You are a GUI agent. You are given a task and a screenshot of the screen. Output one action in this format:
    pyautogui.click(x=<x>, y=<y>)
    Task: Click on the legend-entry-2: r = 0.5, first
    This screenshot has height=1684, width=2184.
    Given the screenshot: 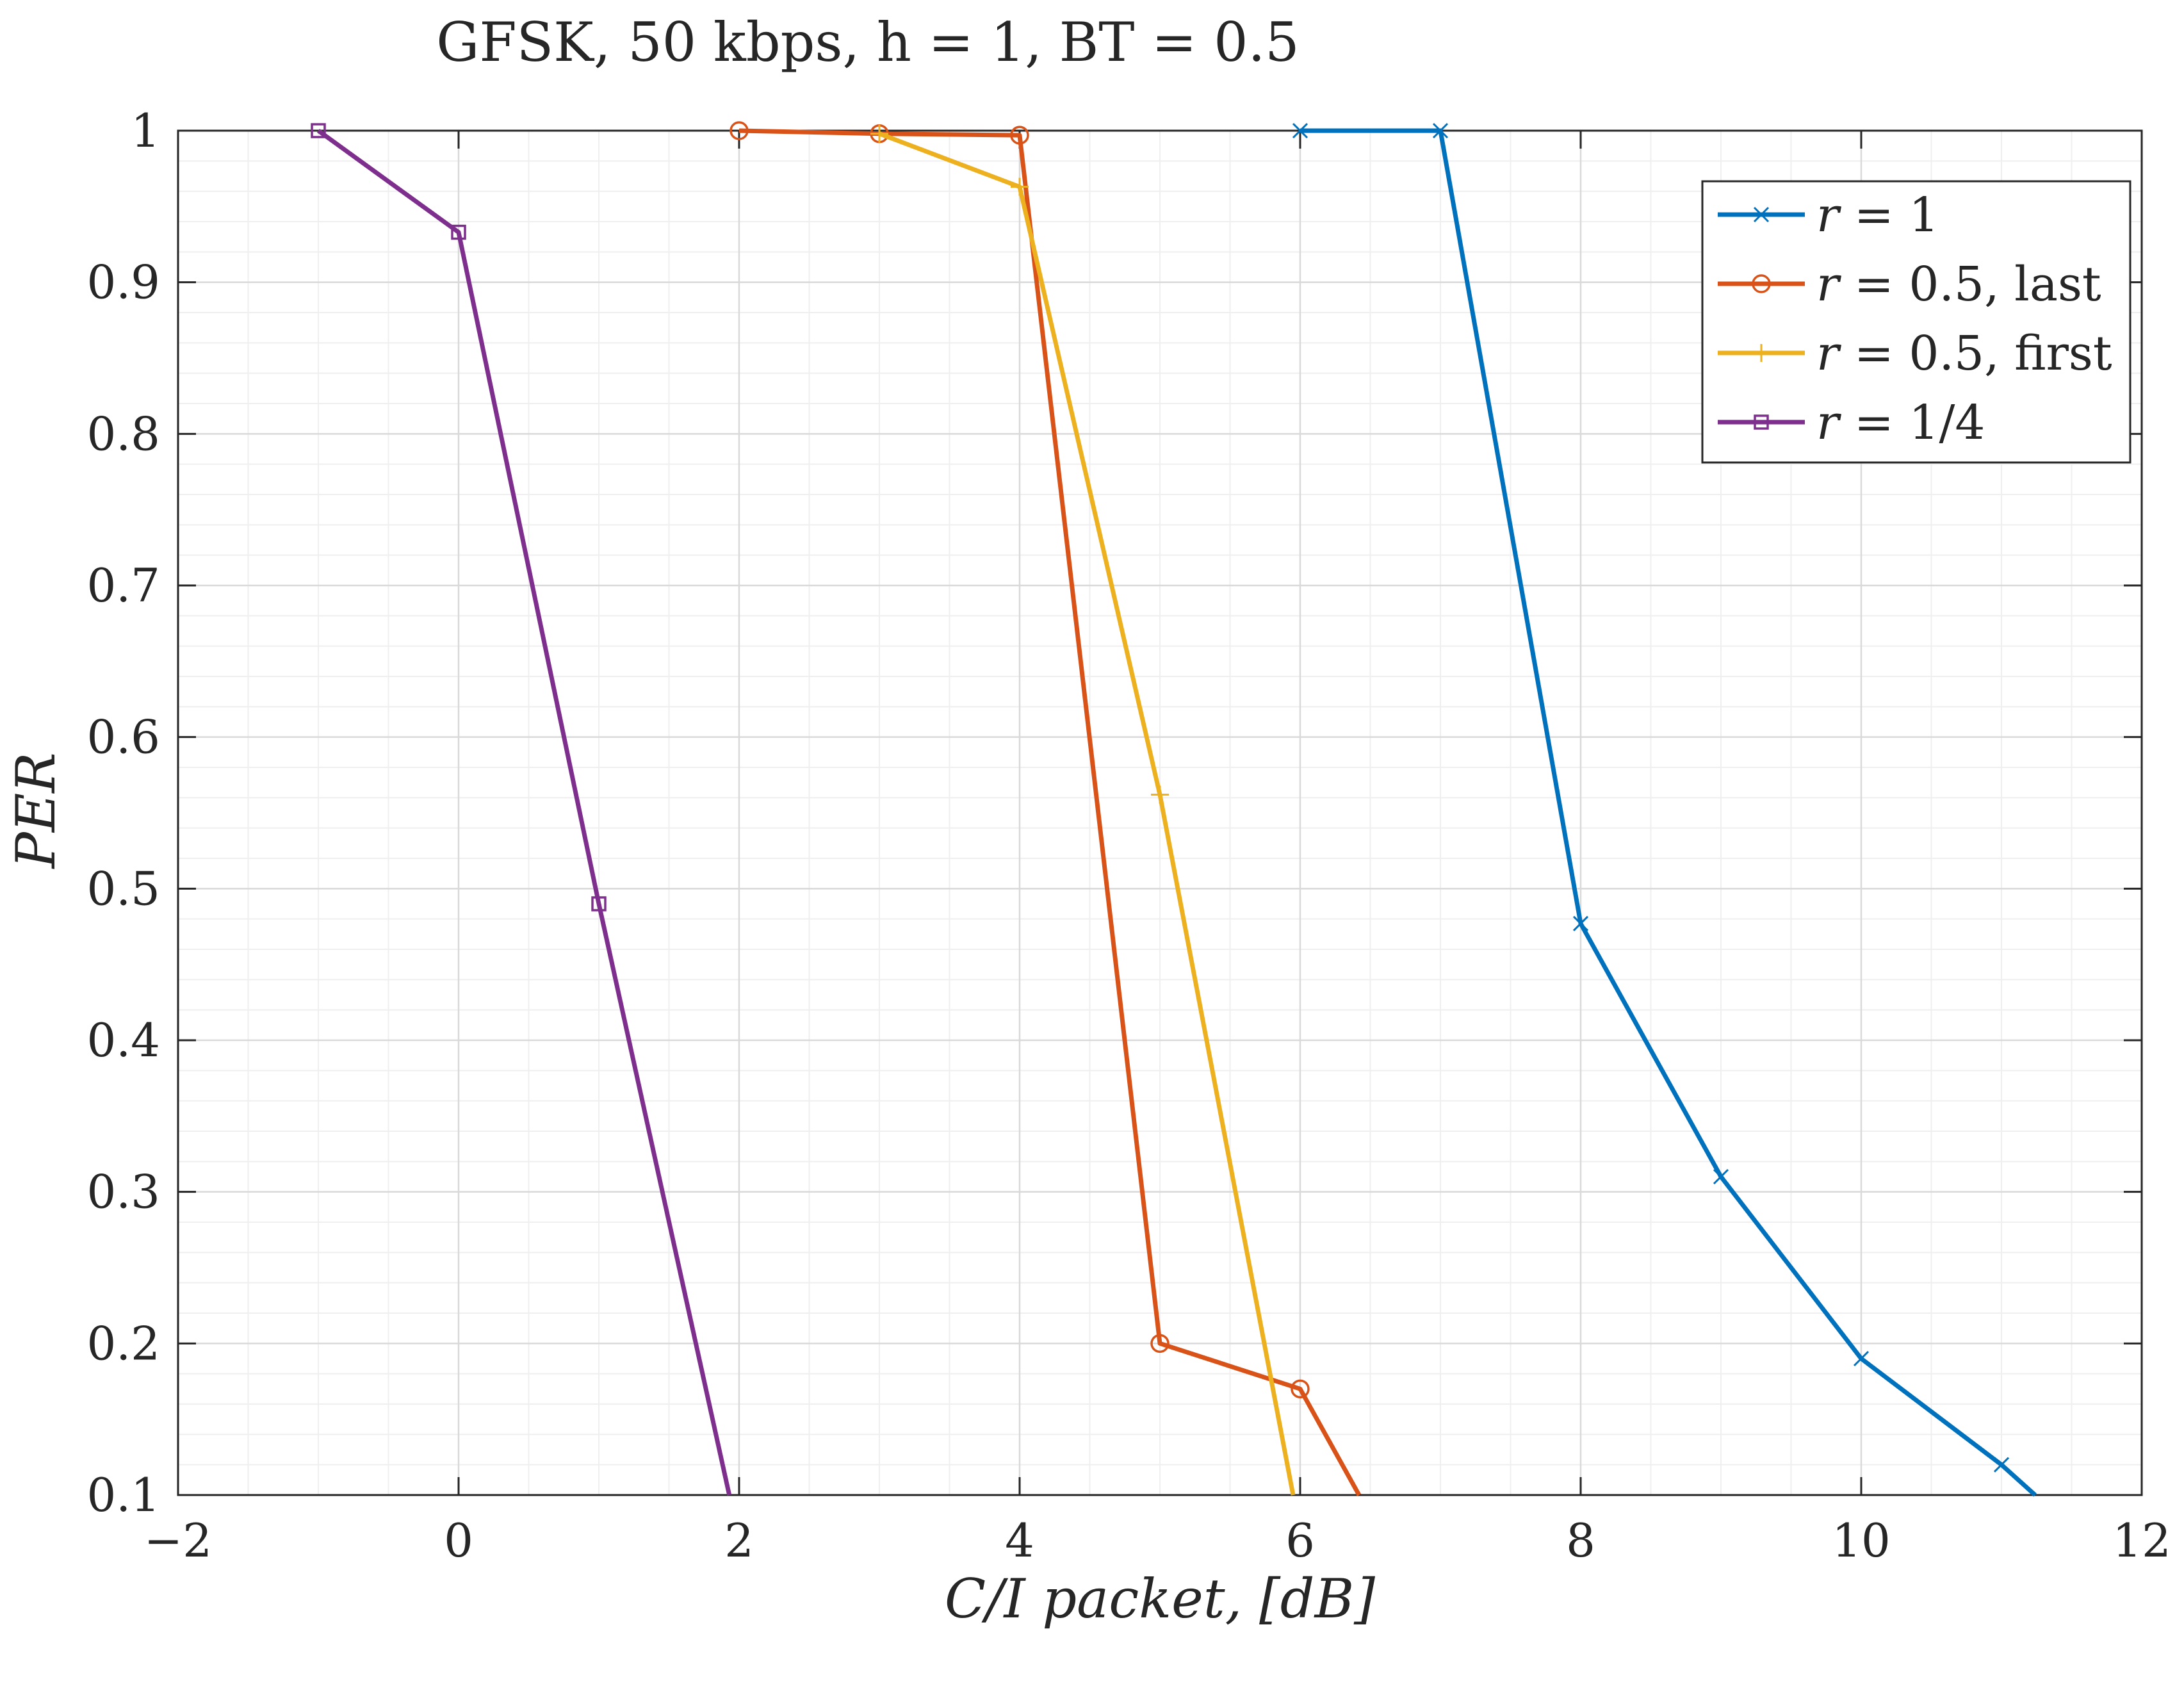 What is the action you would take?
    pyautogui.click(x=1915, y=353)
    